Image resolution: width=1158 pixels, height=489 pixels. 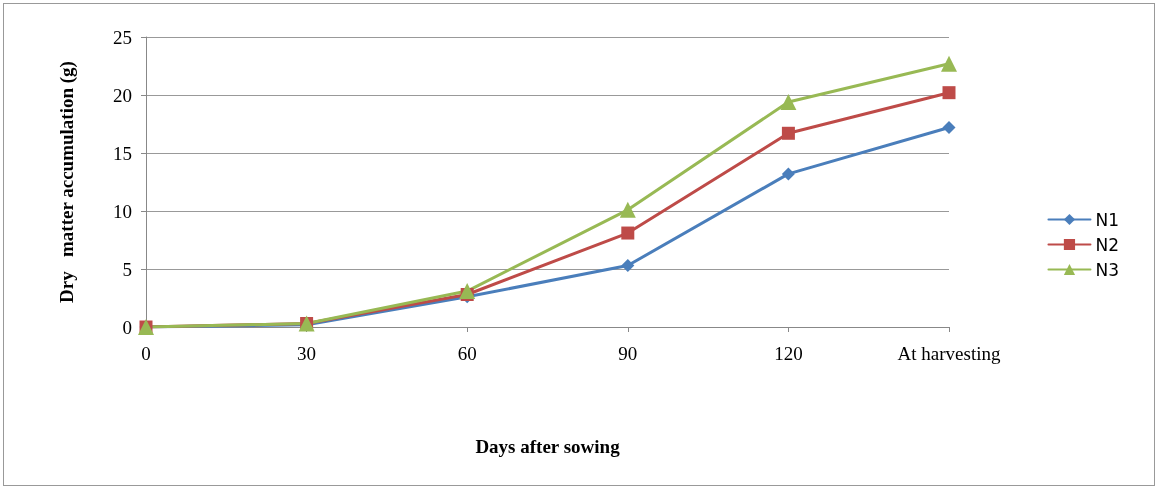 What do you see at coordinates (122, 211) in the screenshot?
I see `y-tick-label: 10` at bounding box center [122, 211].